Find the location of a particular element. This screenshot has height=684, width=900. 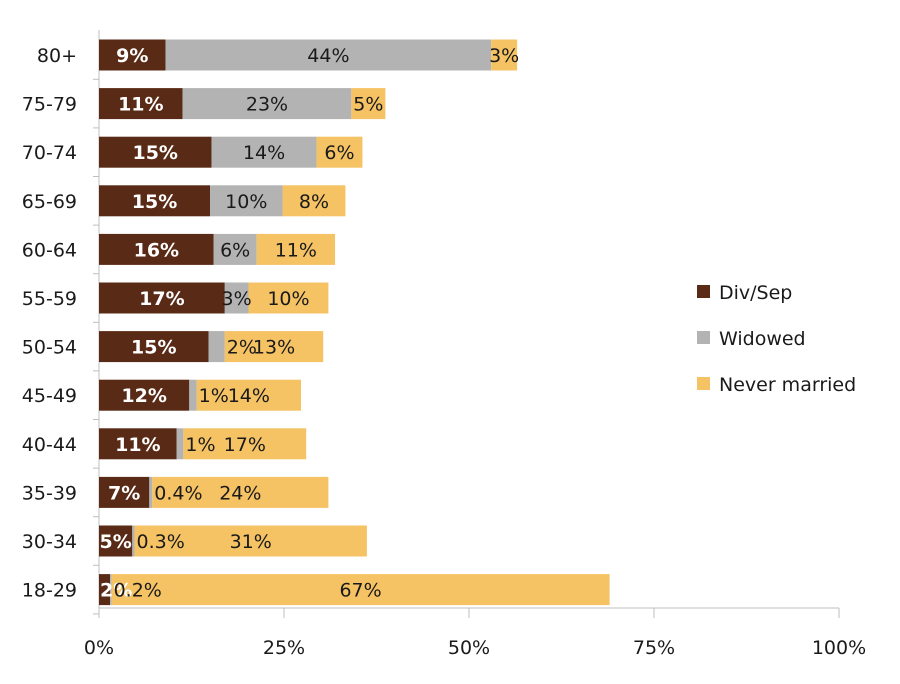

y-category-label: 60-64 is located at coordinates (49, 250).